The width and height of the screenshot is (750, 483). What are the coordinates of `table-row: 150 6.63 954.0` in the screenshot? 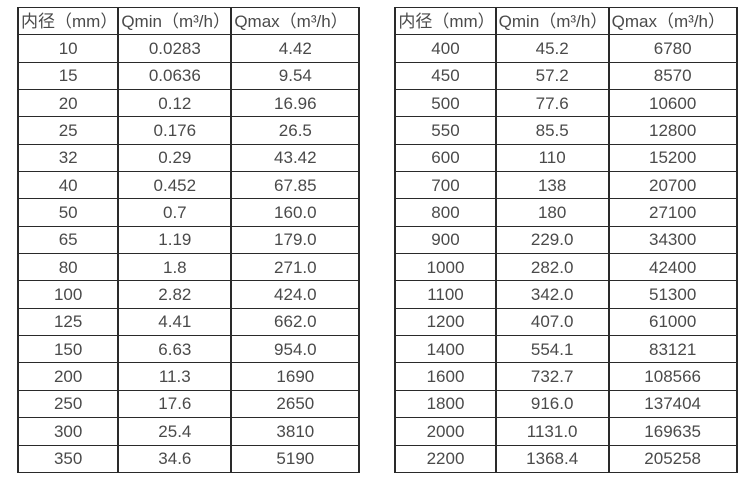 It's located at (188, 349).